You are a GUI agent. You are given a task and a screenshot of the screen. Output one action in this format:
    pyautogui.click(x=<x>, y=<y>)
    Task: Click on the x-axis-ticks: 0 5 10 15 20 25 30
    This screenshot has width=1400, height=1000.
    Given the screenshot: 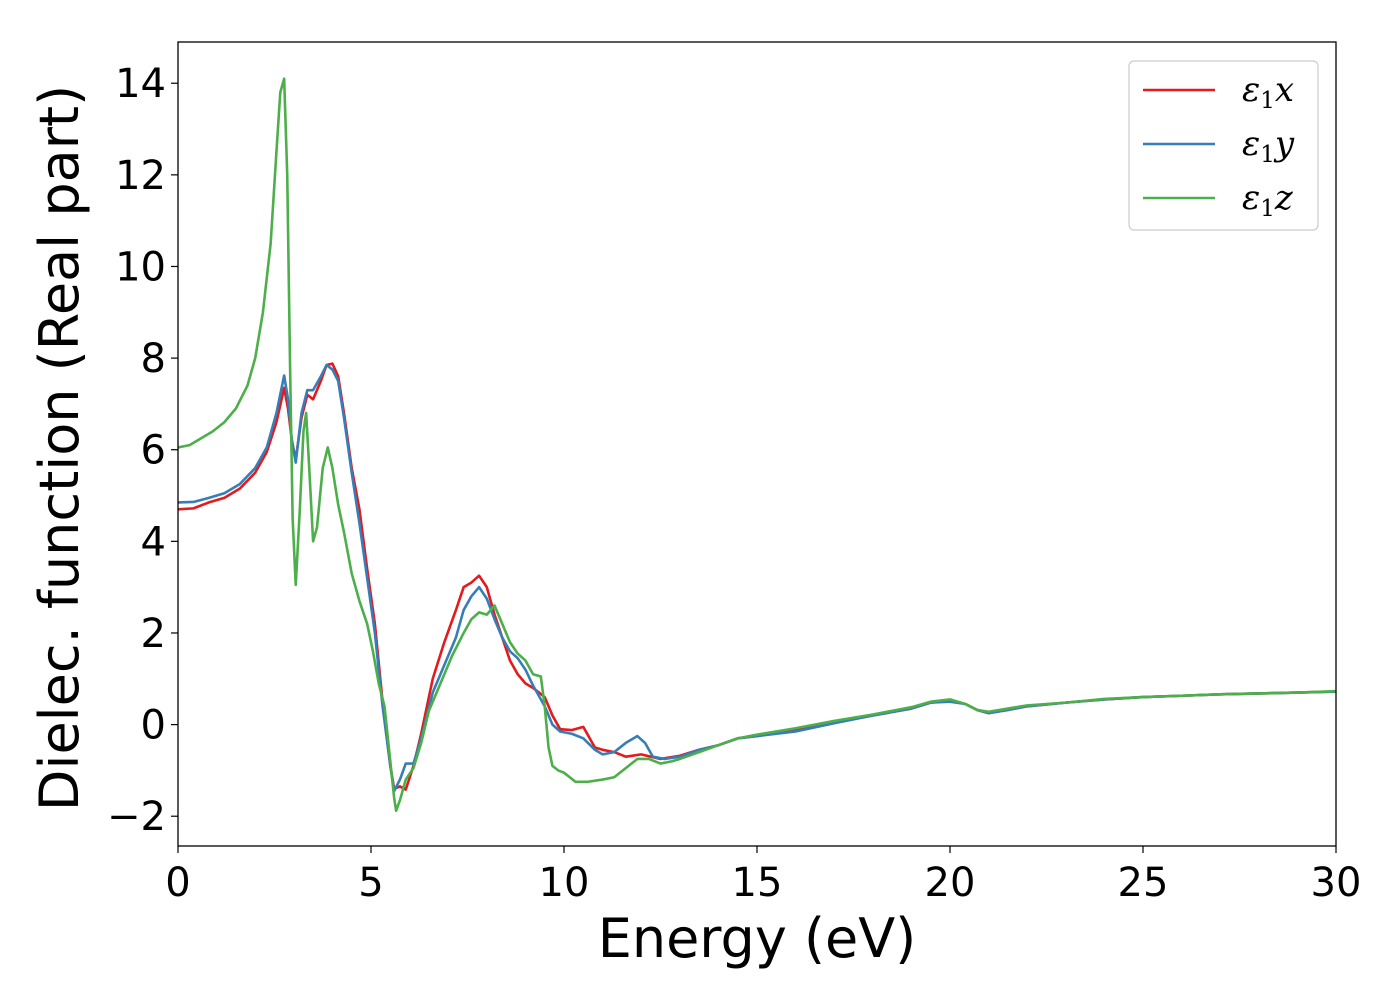 What is the action you would take?
    pyautogui.click(x=763, y=876)
    